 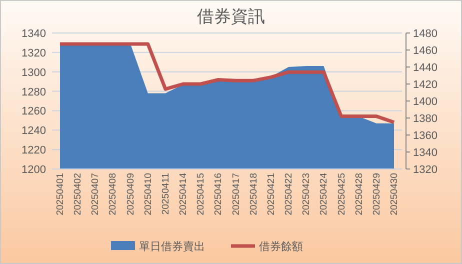 What do you see at coordinates (113, 194) in the screenshot?
I see `x-tick-label: 20250408` at bounding box center [113, 194].